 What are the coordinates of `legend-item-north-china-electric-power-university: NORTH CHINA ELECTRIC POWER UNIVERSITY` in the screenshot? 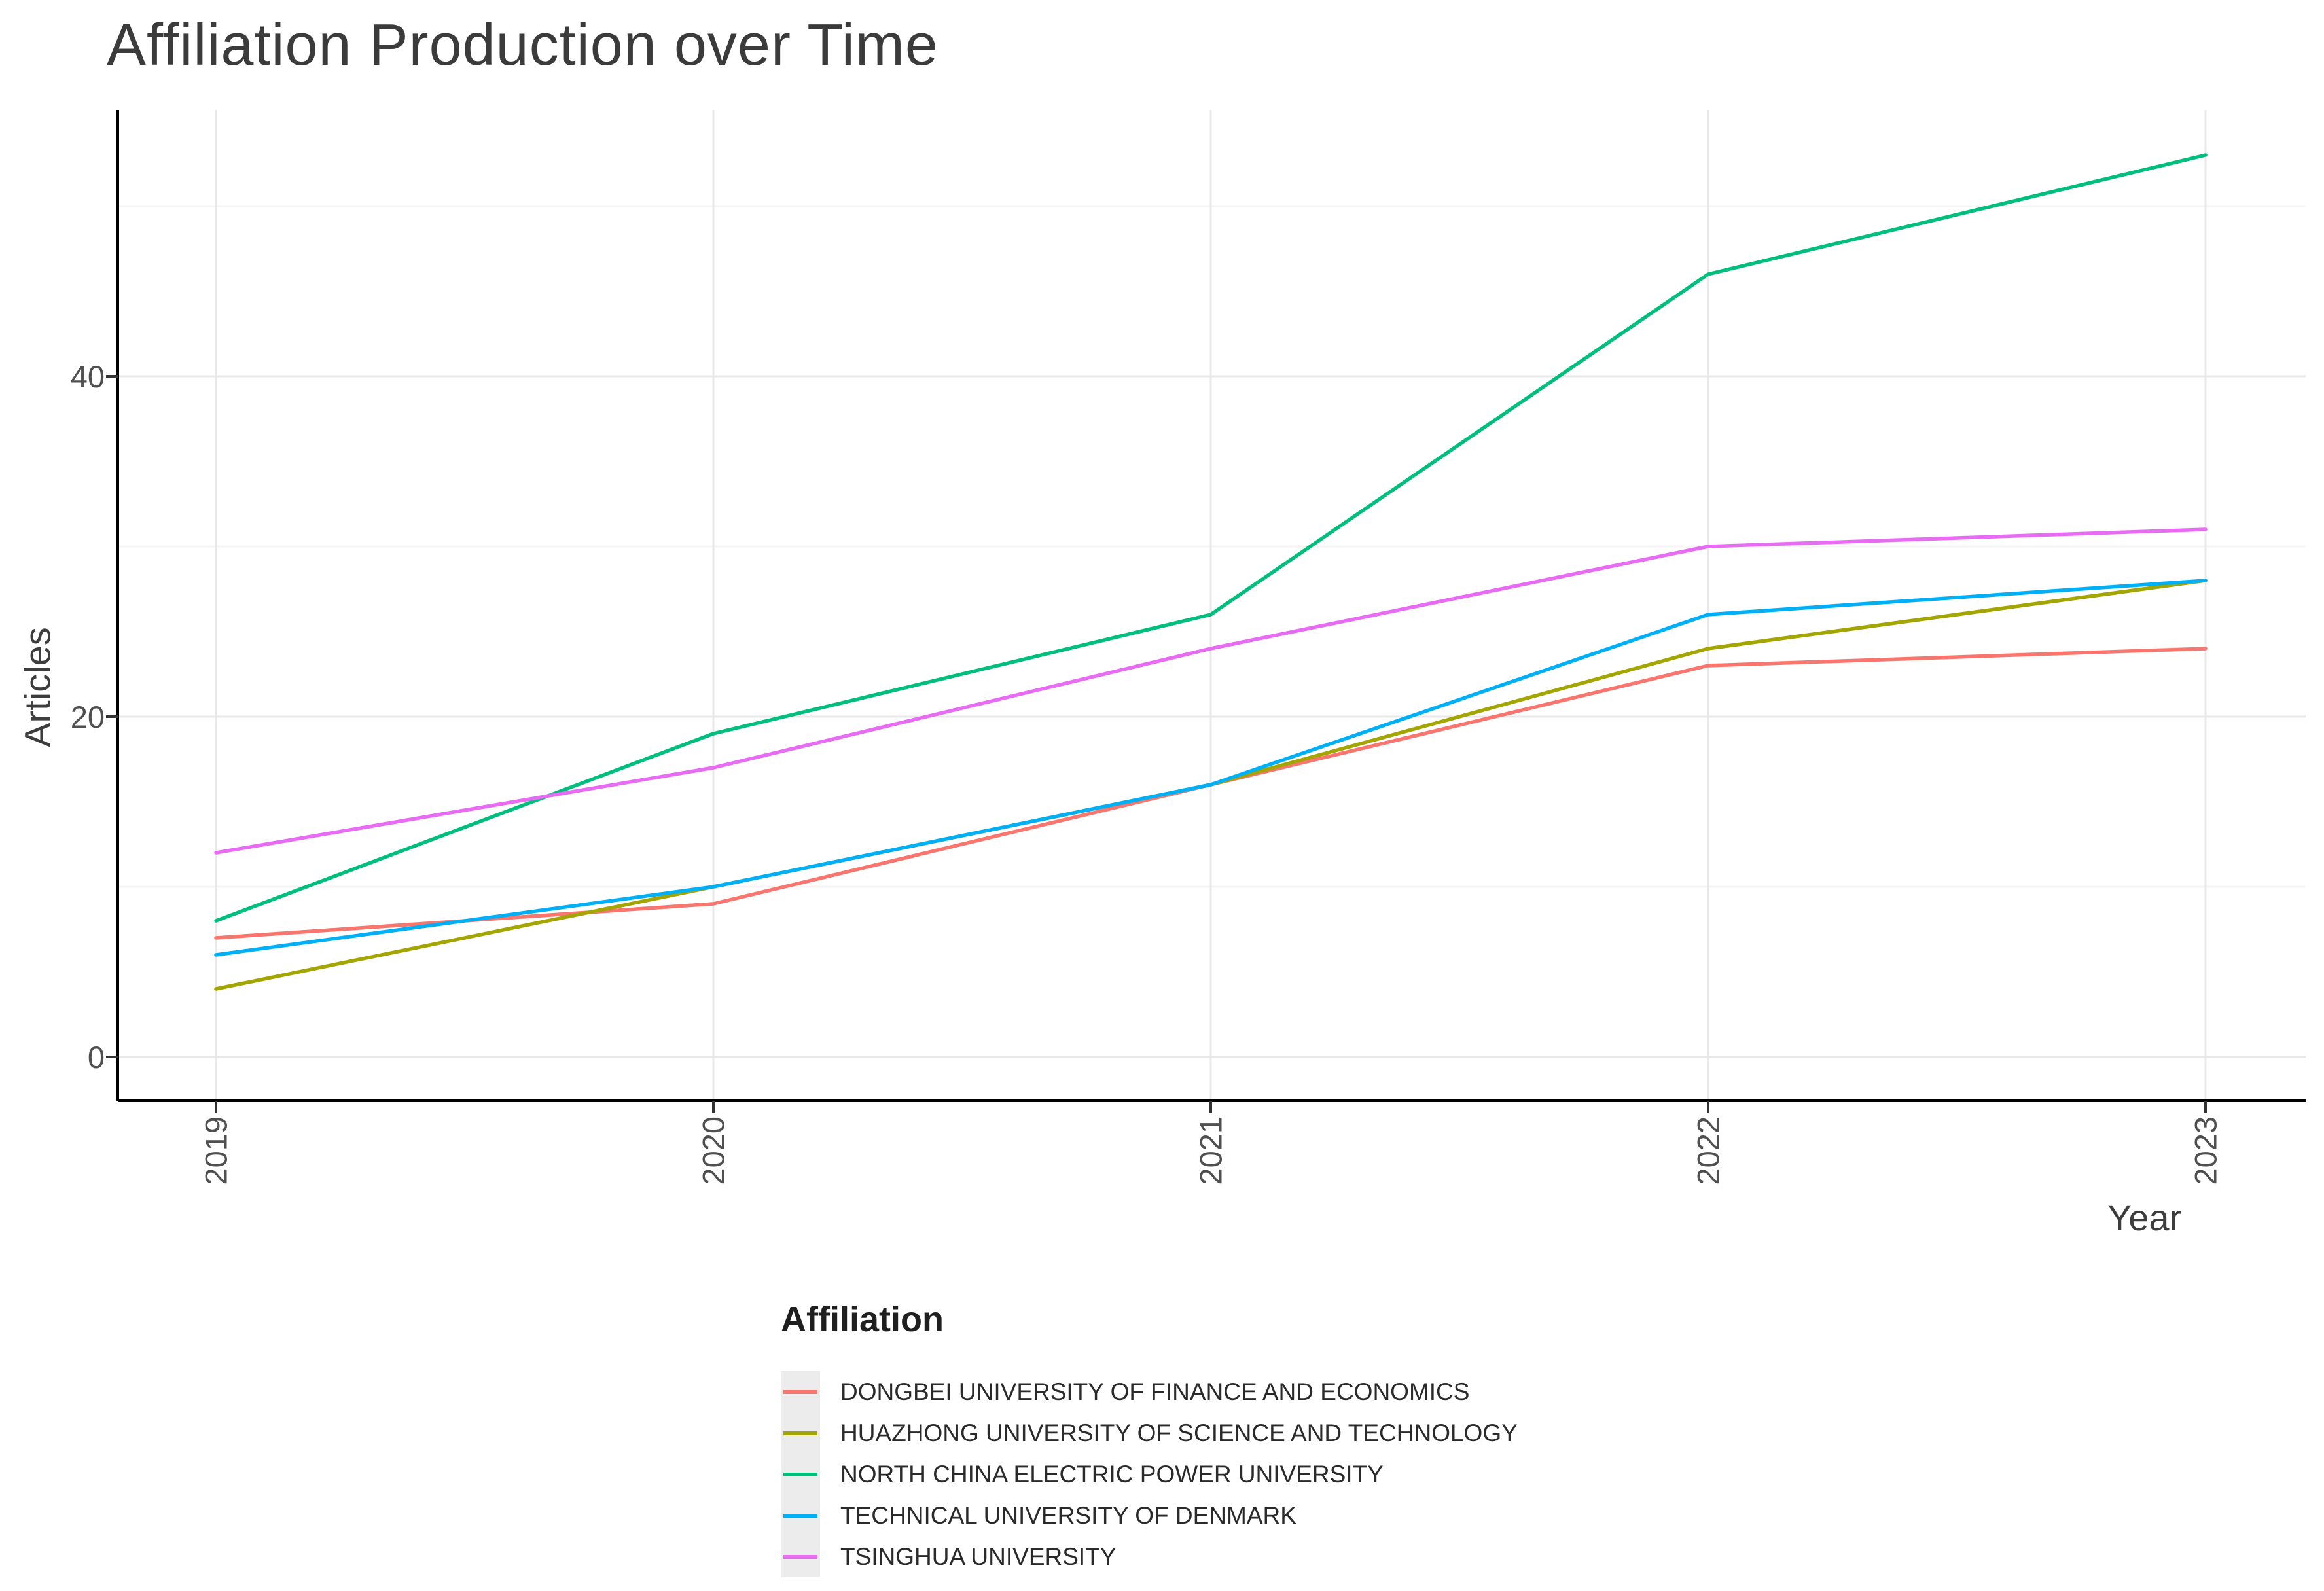 It's located at (1149, 1475).